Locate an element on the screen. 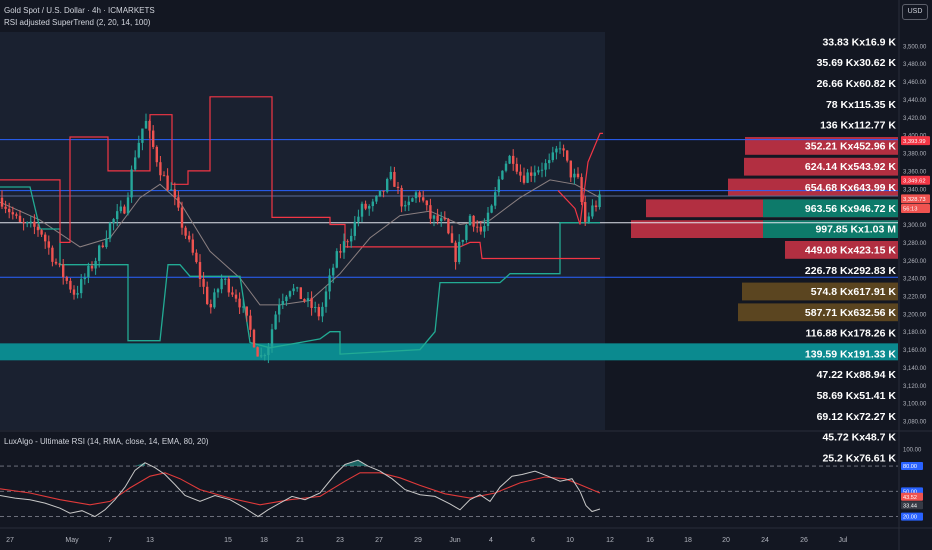 The image size is (932, 550). price-tick-label: 3,340.00 is located at coordinates (915, 190).